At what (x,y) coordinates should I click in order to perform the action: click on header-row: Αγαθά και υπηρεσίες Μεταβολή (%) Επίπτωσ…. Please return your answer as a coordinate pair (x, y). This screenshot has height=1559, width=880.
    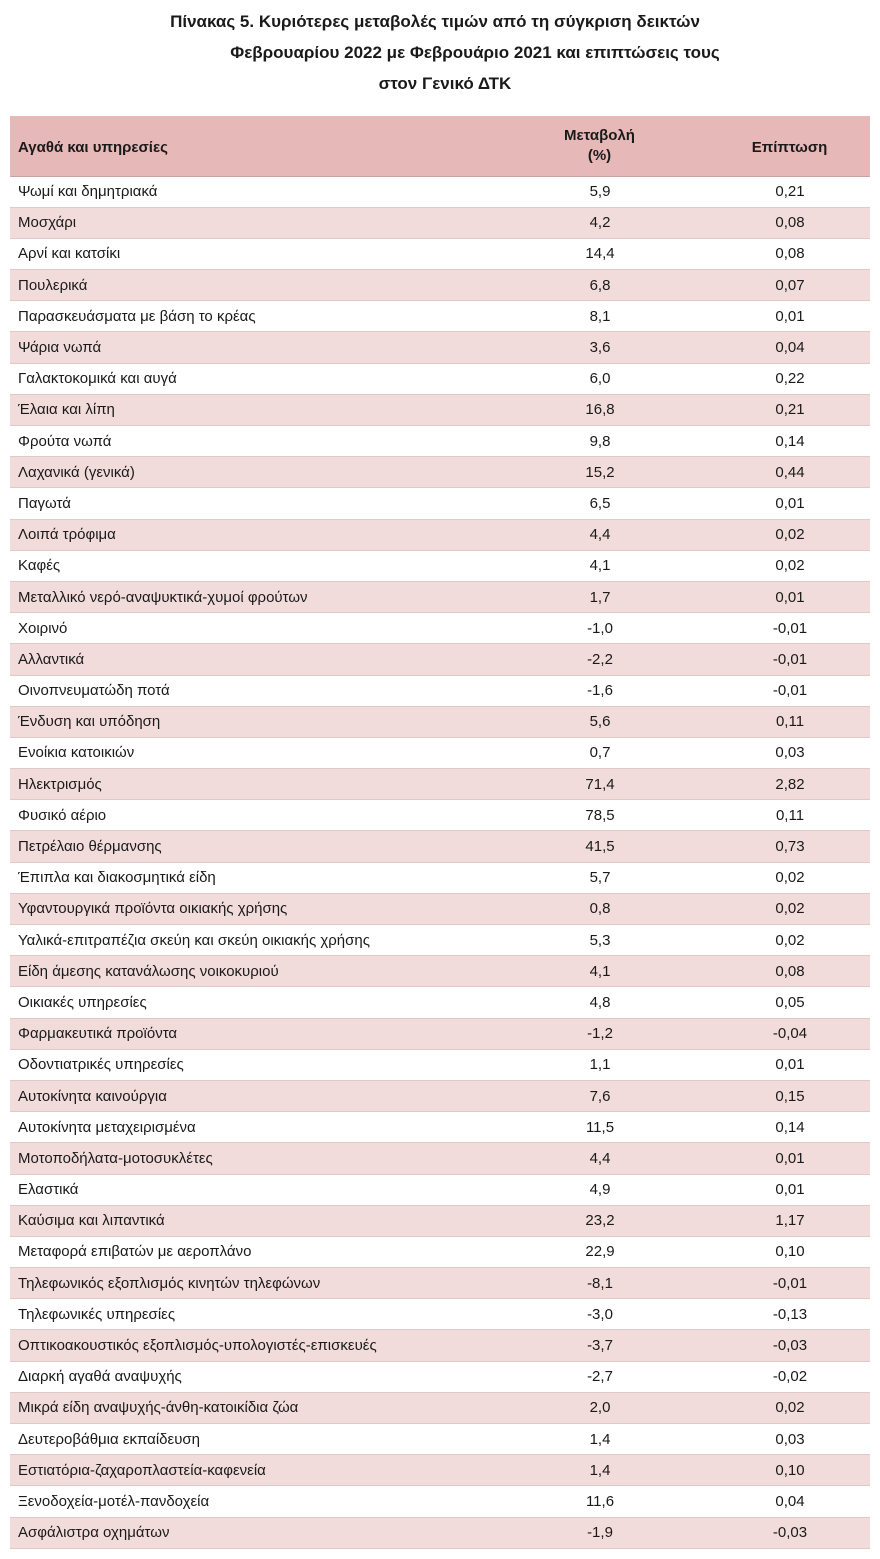
    Looking at the image, I should click on (440, 146).